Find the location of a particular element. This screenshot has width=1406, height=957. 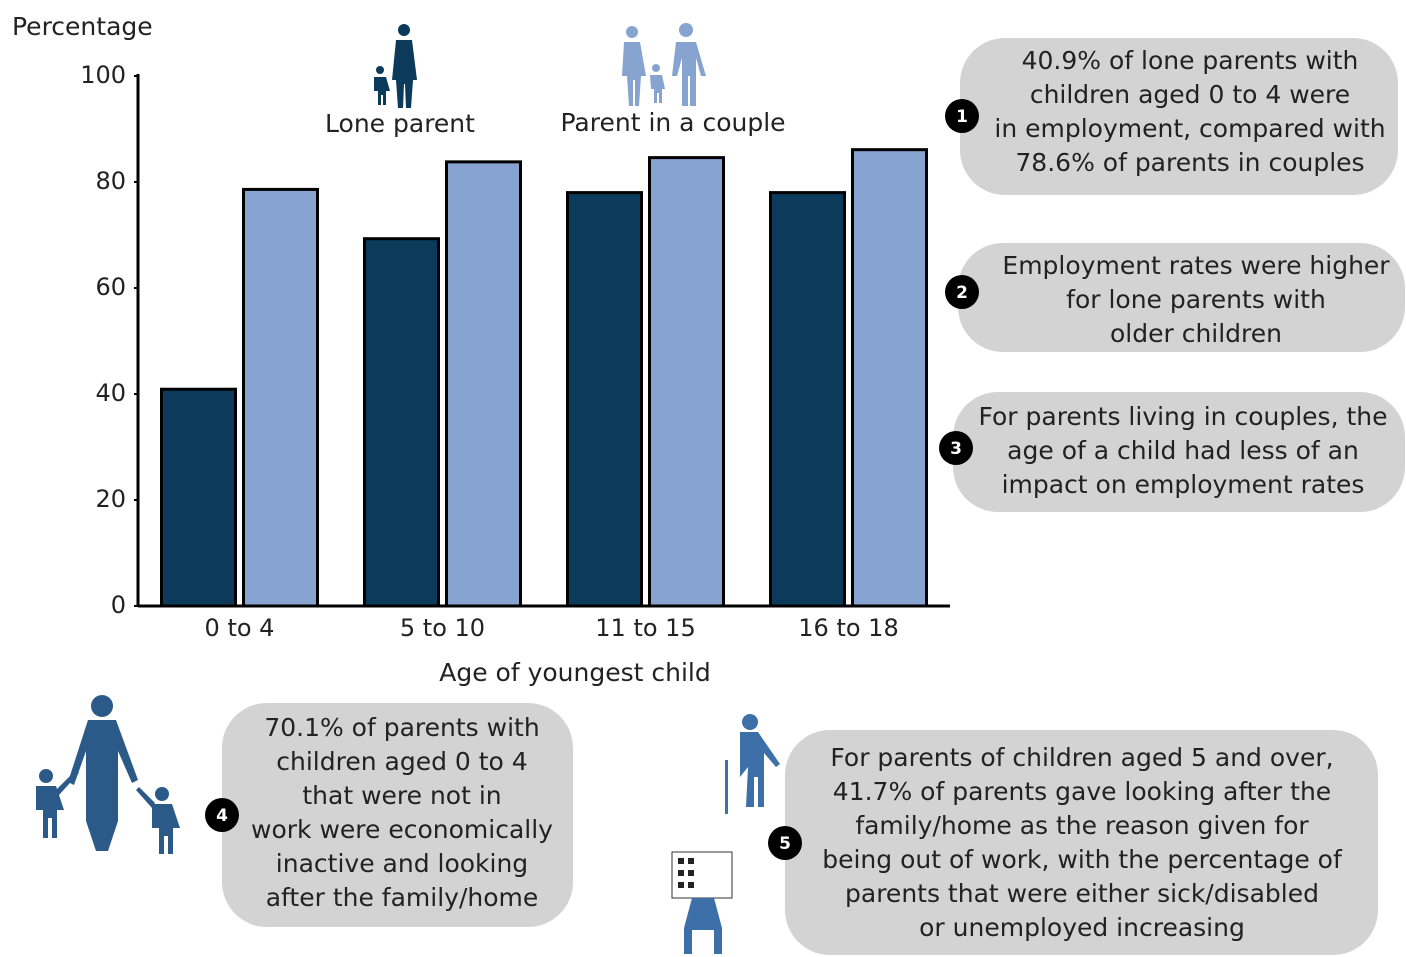

x-tick-label: 16 to 18 is located at coordinates (848, 628).